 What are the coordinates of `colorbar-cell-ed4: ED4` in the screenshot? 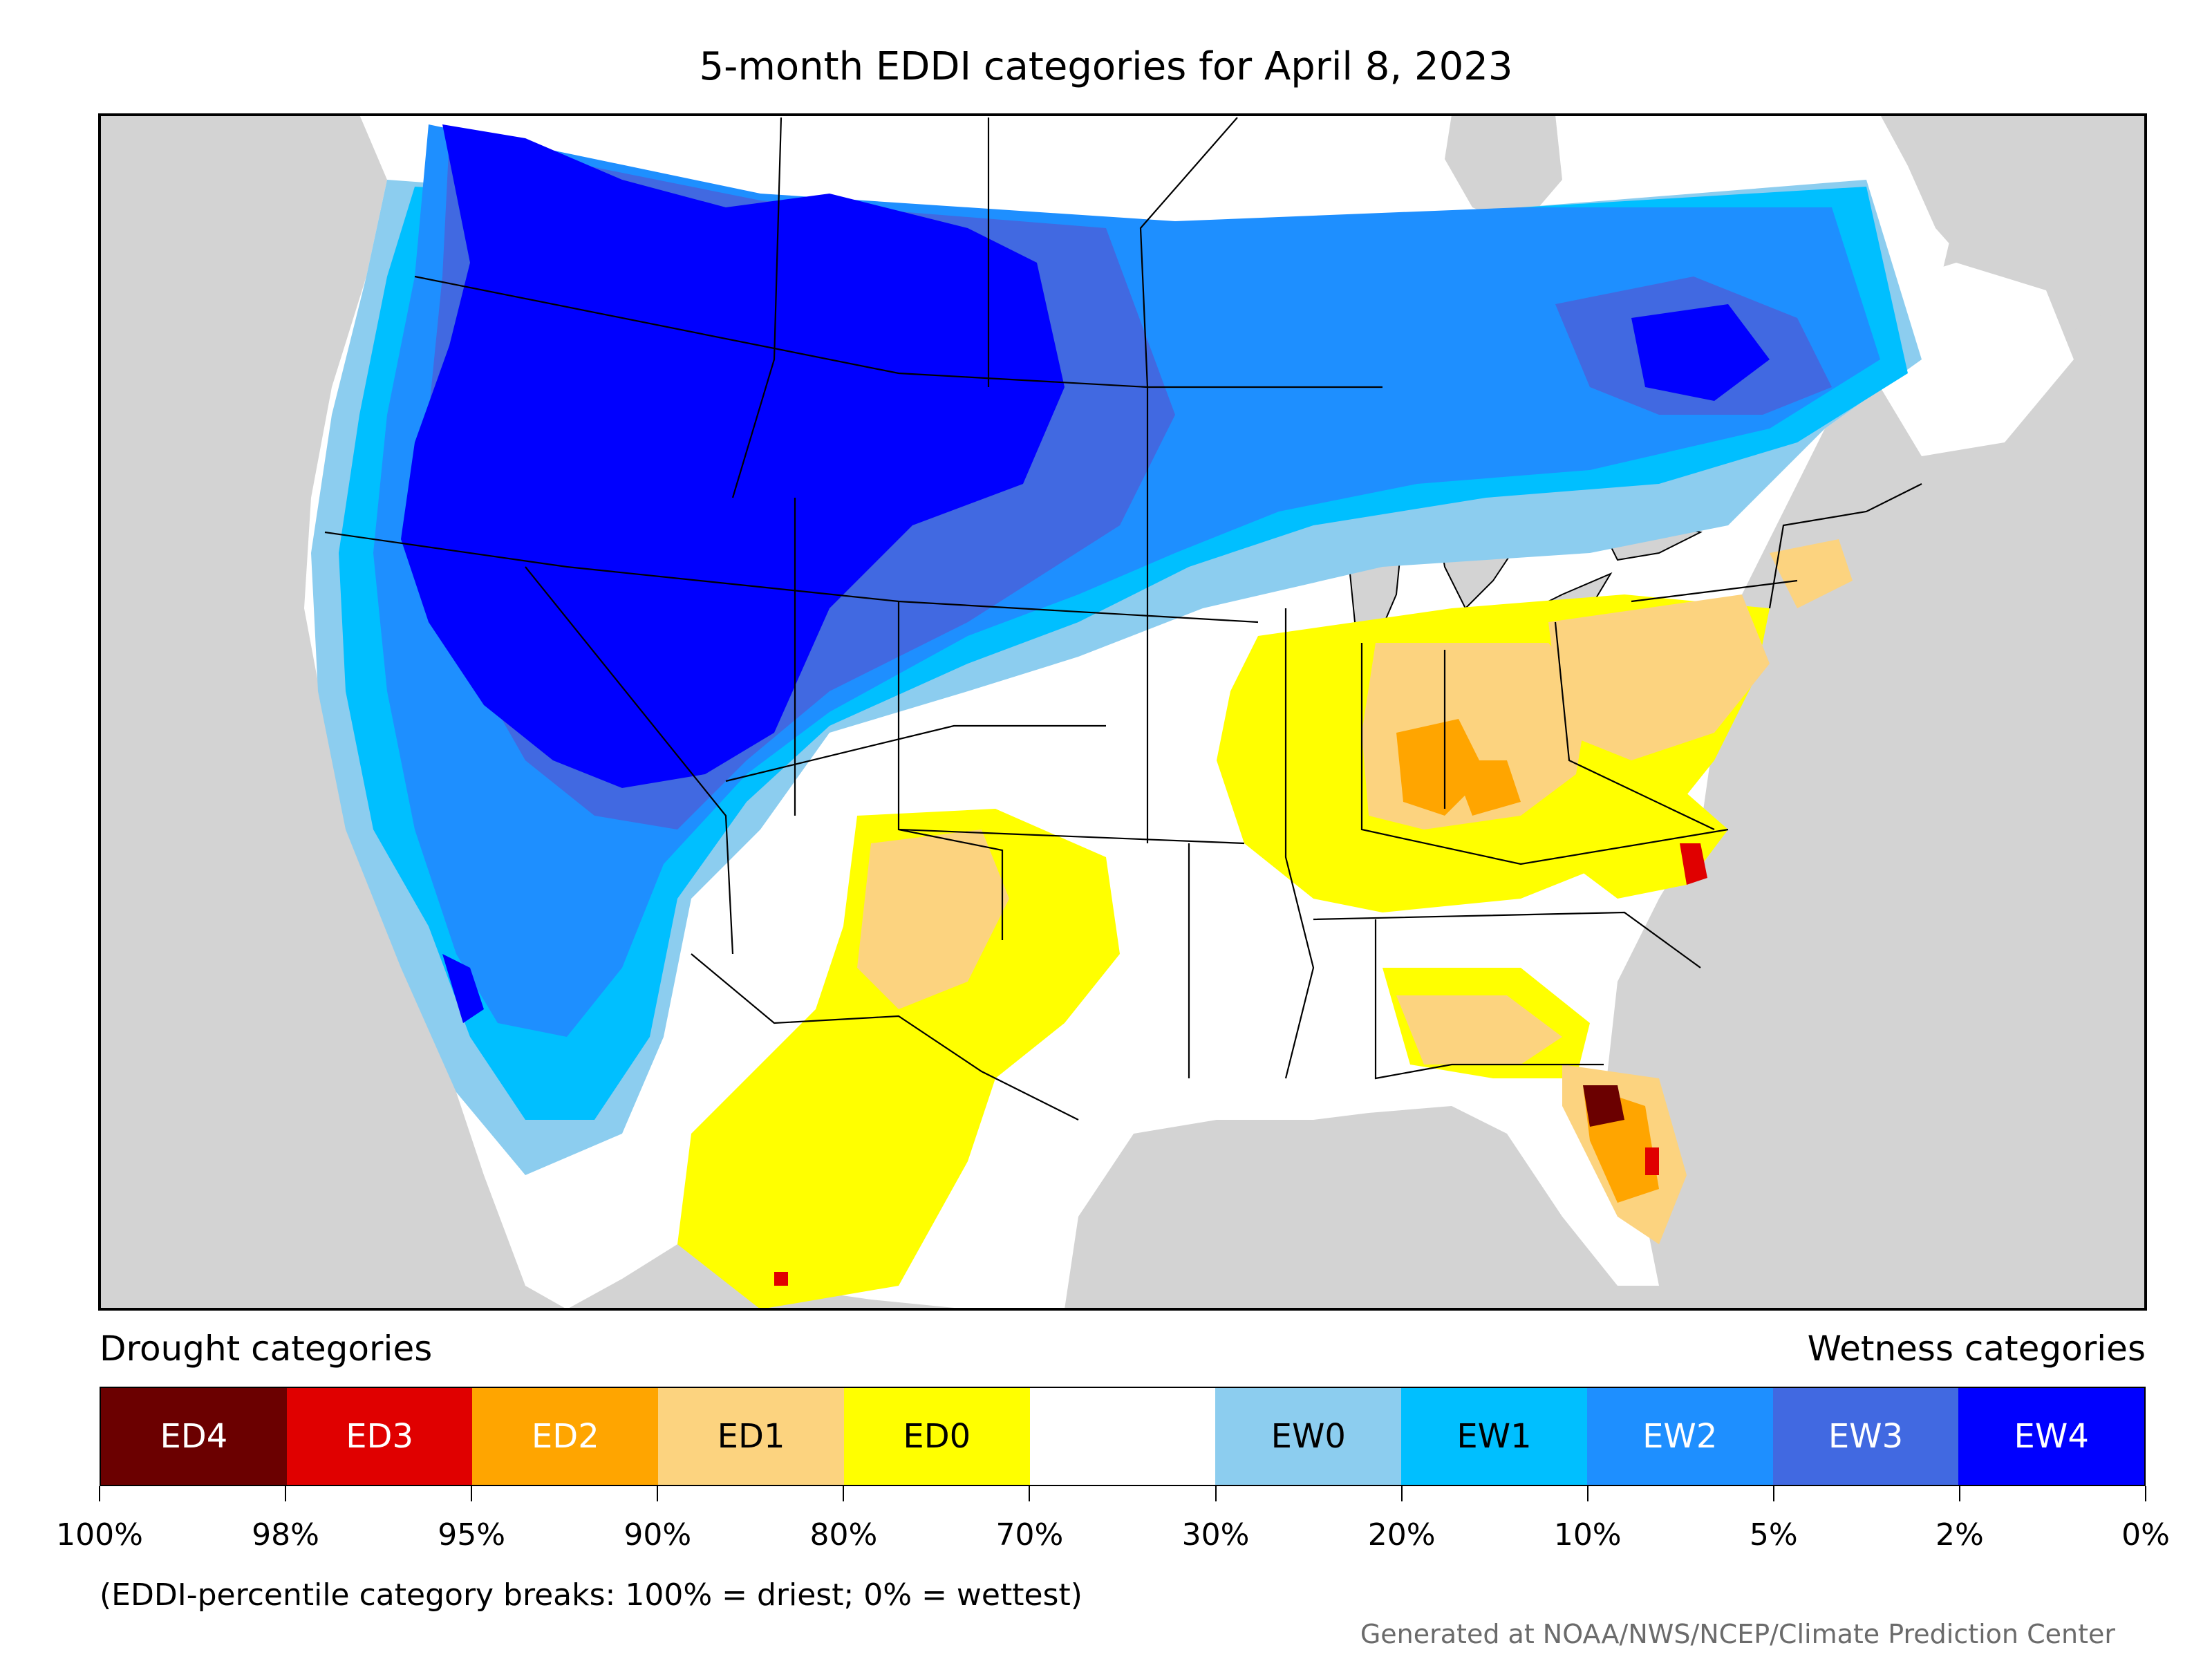 It's located at (194, 1436).